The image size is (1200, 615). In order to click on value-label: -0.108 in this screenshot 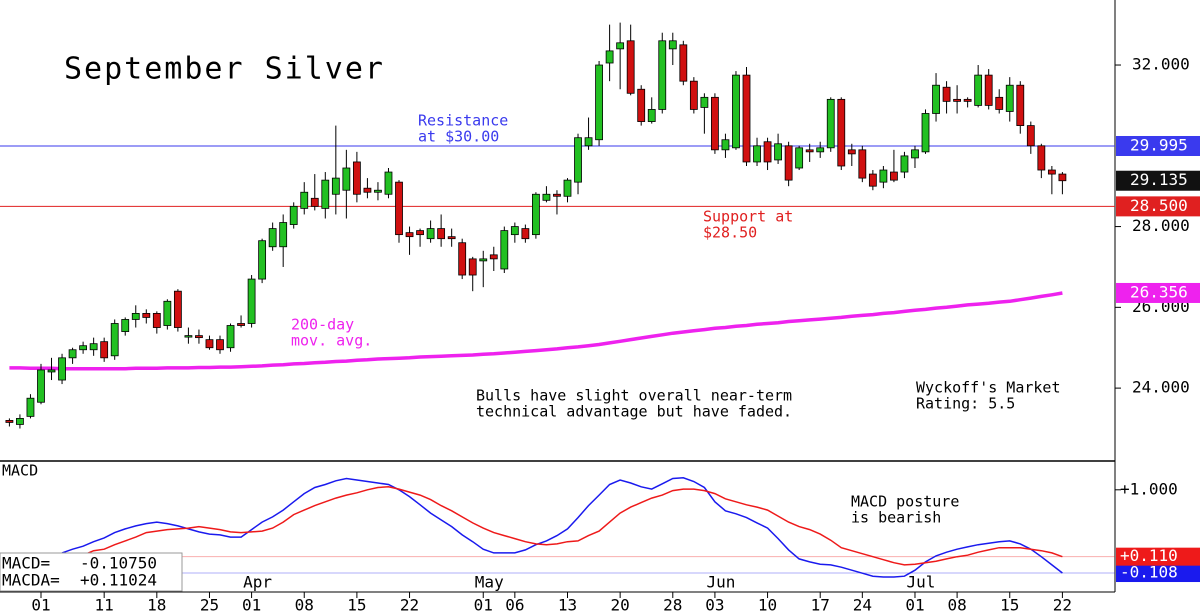, I will do `click(1149, 572)`.